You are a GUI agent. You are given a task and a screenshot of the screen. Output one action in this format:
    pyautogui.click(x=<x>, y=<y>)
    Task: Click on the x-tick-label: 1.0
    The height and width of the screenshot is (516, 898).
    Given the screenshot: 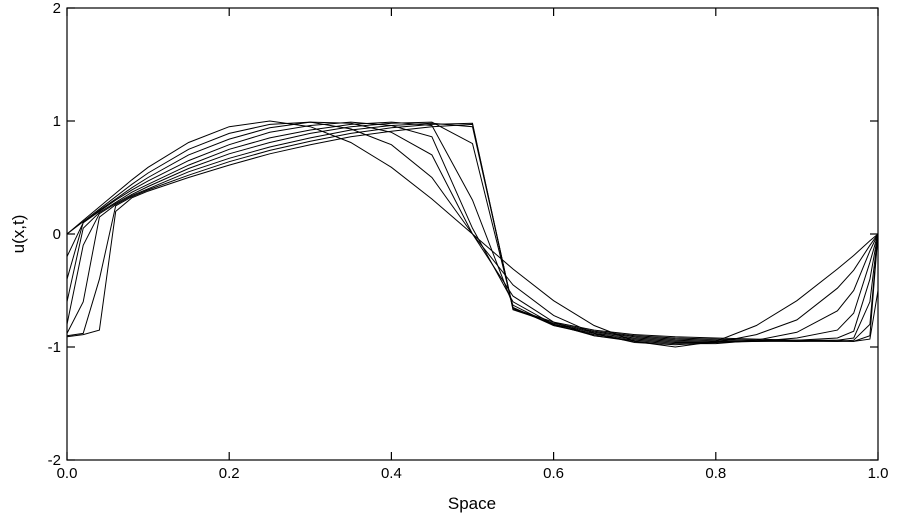 What is the action you would take?
    pyautogui.click(x=878, y=473)
    